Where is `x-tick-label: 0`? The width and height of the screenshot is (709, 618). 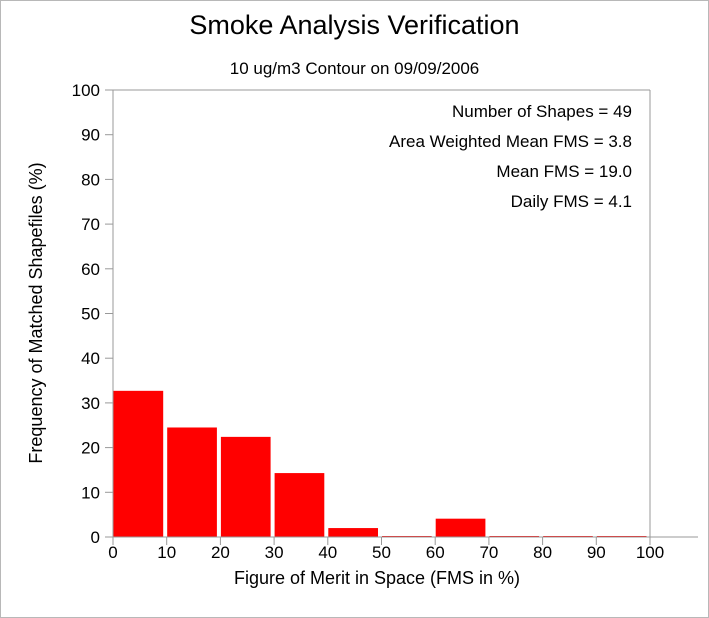
x-tick-label: 0 is located at coordinates (112, 552).